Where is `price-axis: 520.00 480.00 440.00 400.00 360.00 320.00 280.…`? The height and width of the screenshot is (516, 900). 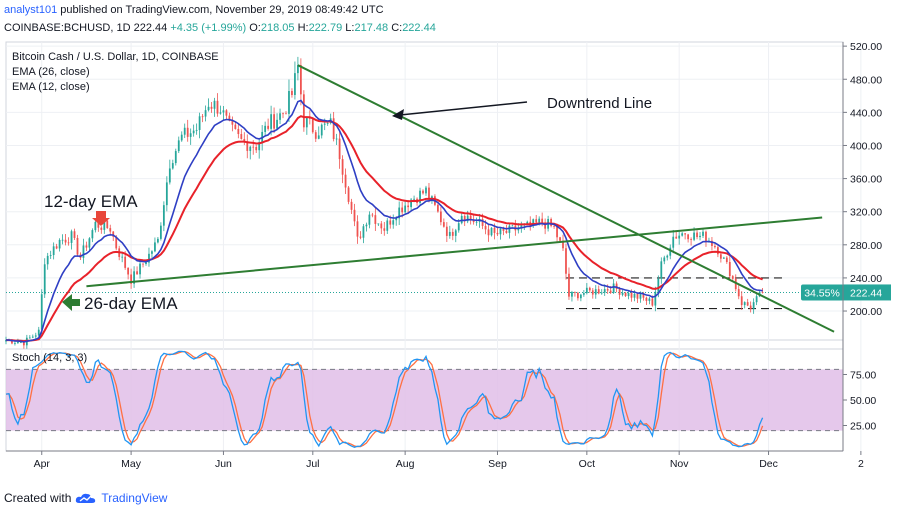 price-axis: 520.00 480.00 440.00 400.00 360.00 320.00 280.… is located at coordinates (862, 179).